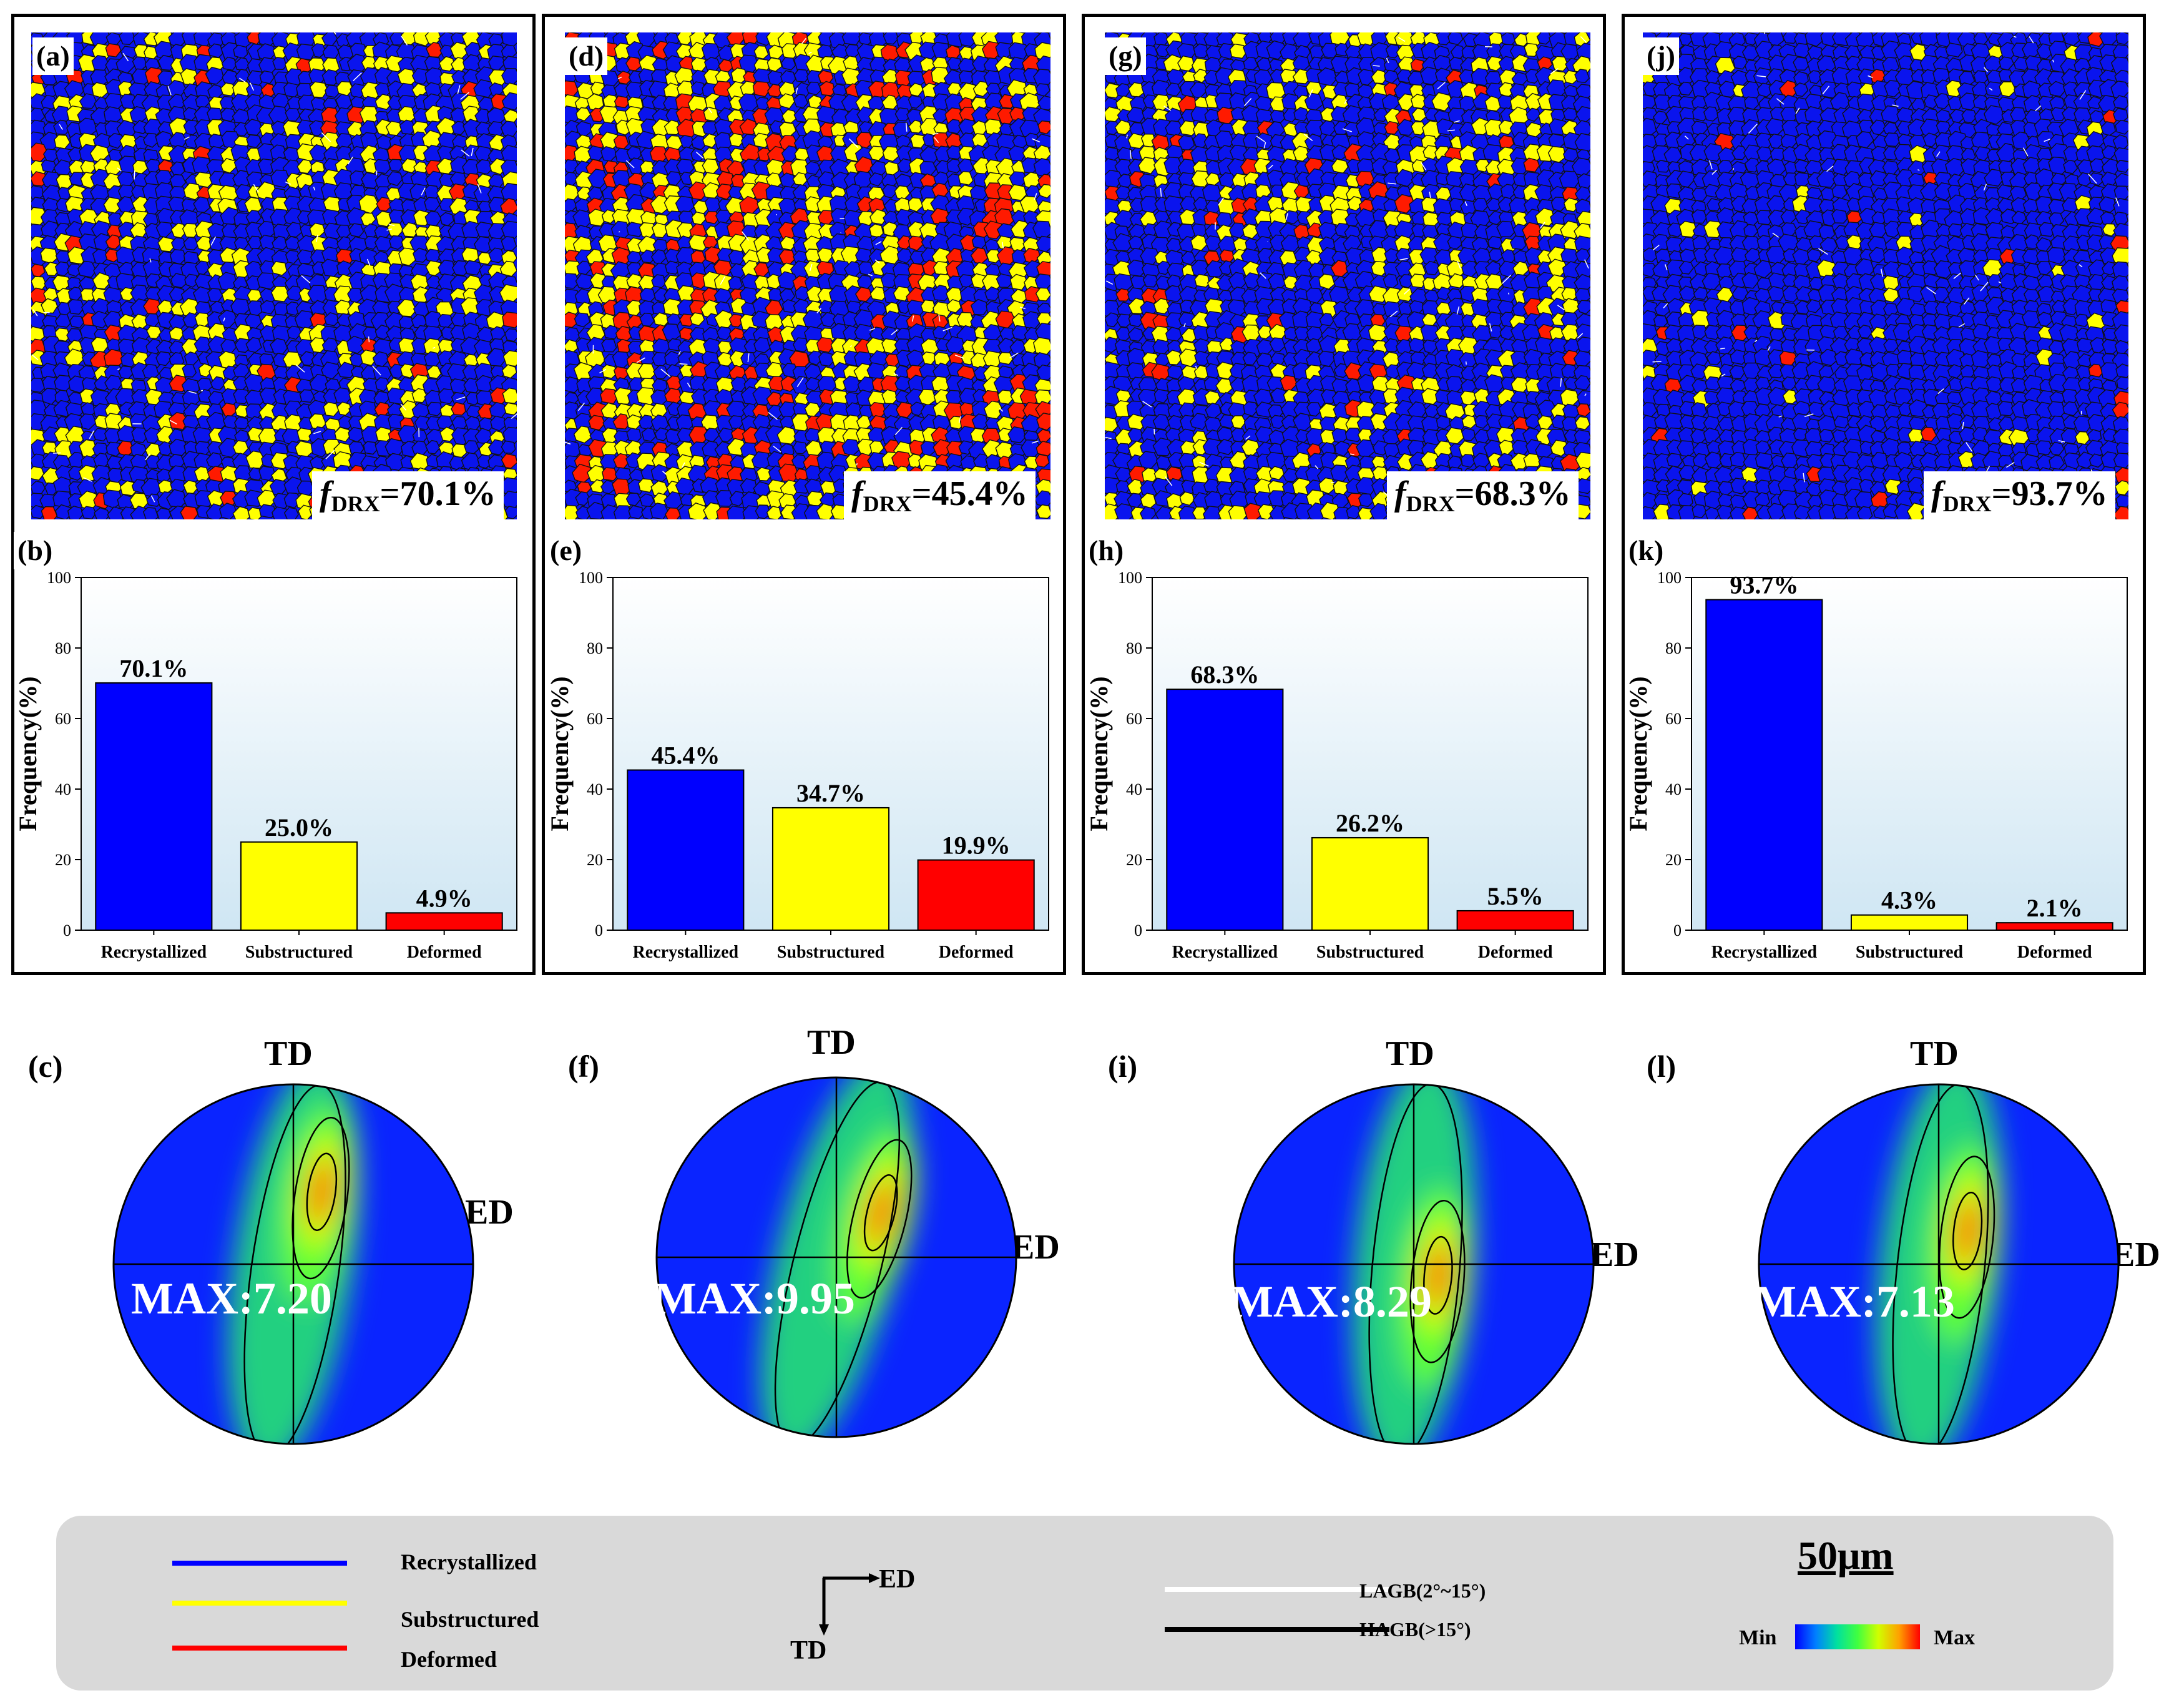 The image size is (2174, 1708). What do you see at coordinates (35, 550) in the screenshot?
I see `chart-label-1: (b)` at bounding box center [35, 550].